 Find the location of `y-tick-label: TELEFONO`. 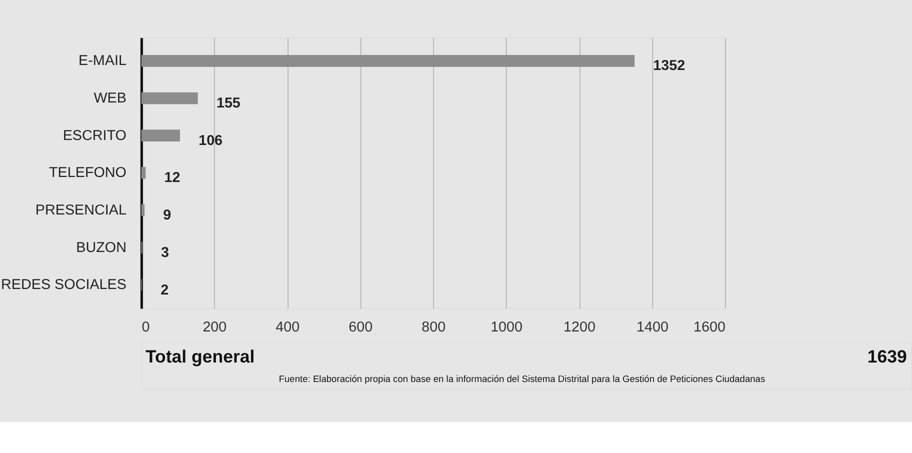

y-tick-label: TELEFONO is located at coordinates (87, 173).